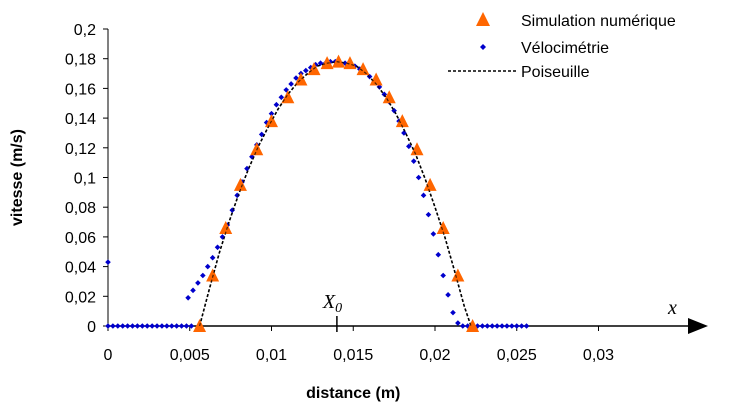 Image resolution: width=730 pixels, height=403 pixels. Describe the element at coordinates (80, 60) in the screenshot. I see `y-tick-label: 0,18` at that location.